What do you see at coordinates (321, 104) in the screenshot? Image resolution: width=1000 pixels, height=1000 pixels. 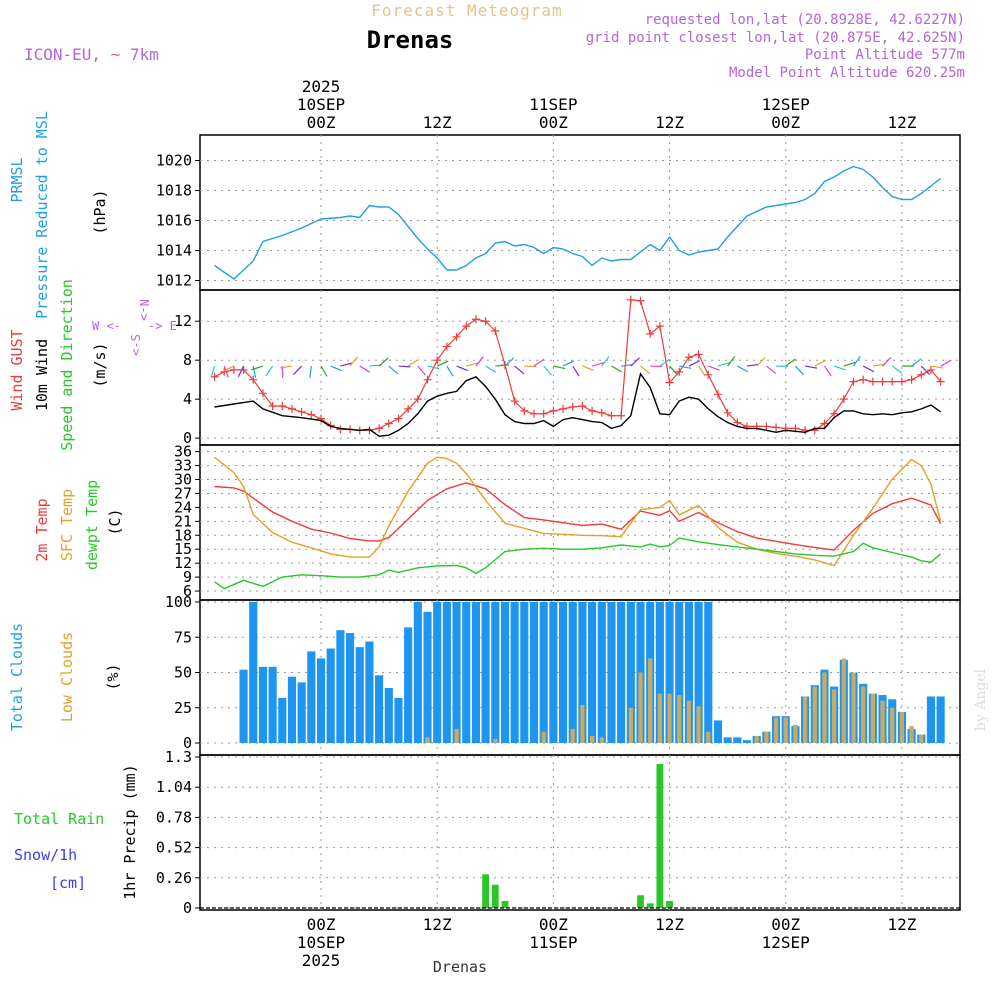 I see `top-time-label: 10SEP` at bounding box center [321, 104].